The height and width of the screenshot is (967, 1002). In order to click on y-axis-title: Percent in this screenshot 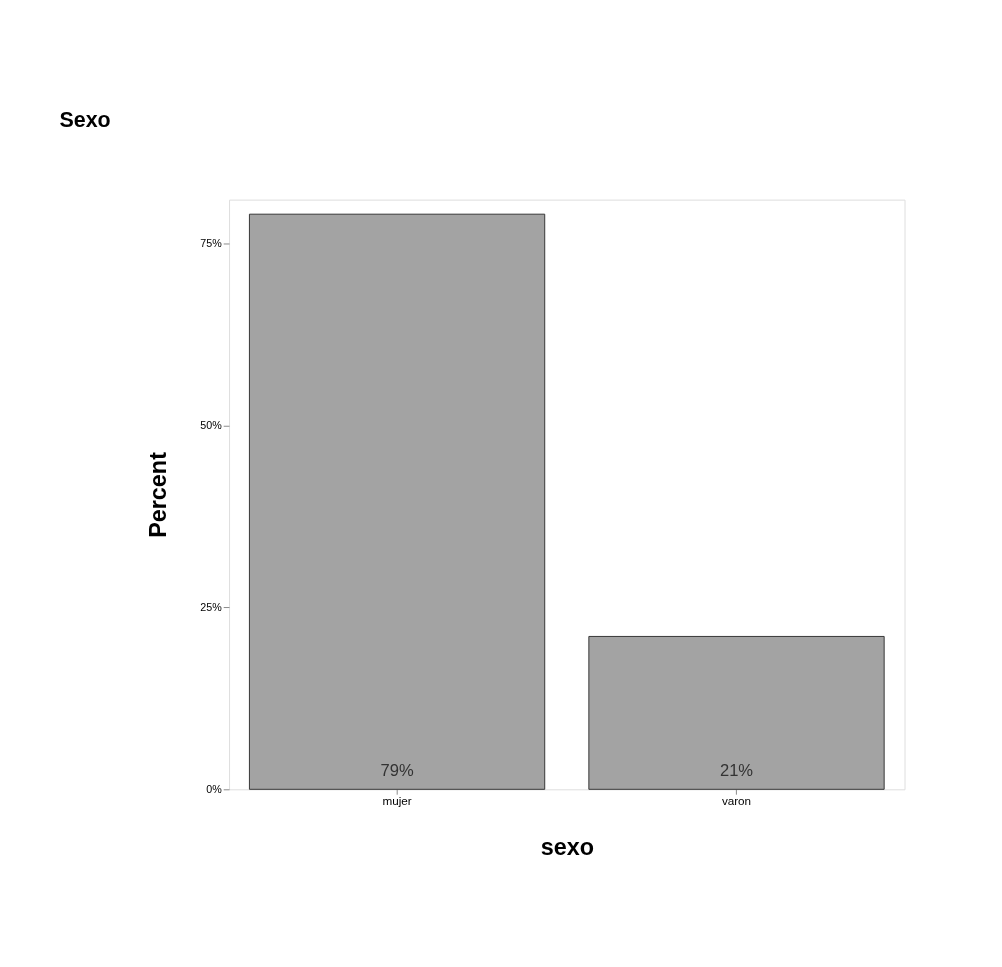, I will do `click(158, 494)`.